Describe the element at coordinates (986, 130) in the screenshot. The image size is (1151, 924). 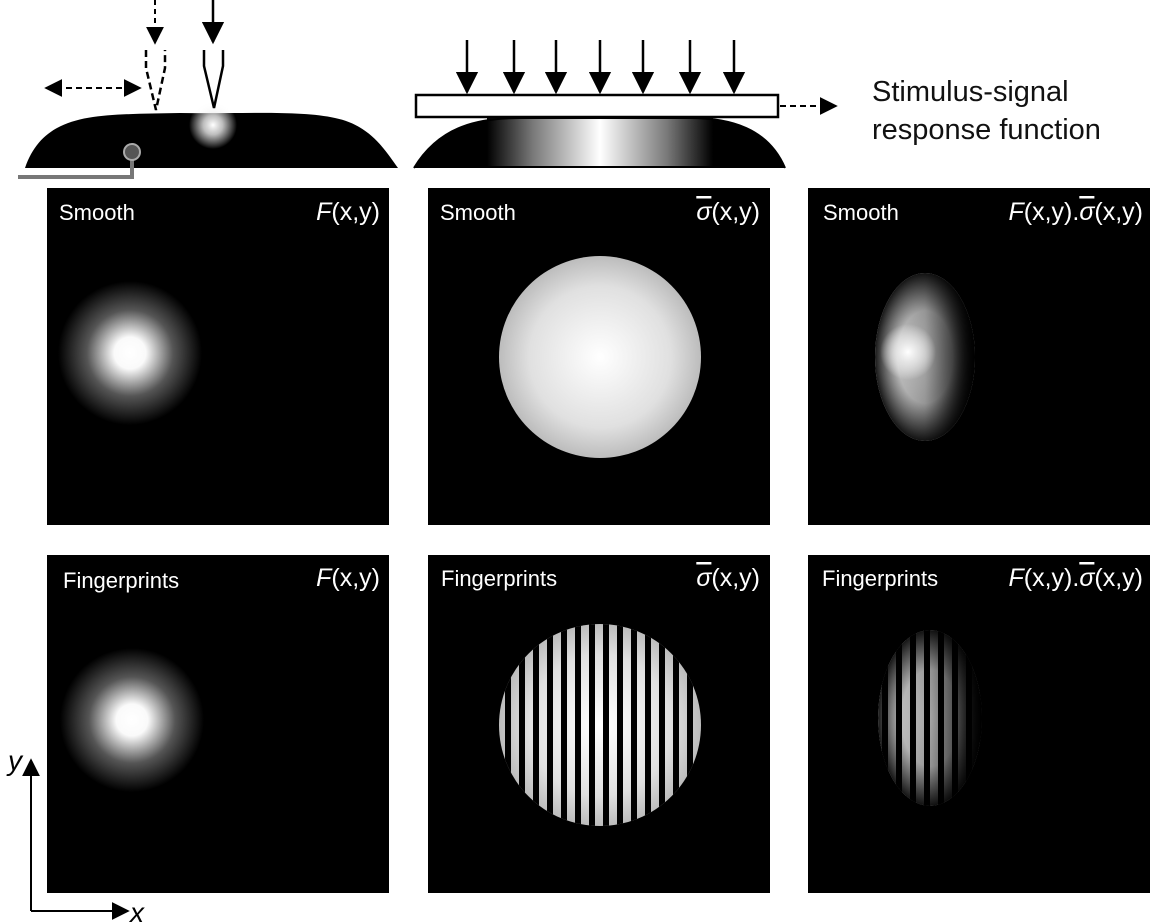
I see `caption-line-2: response function` at that location.